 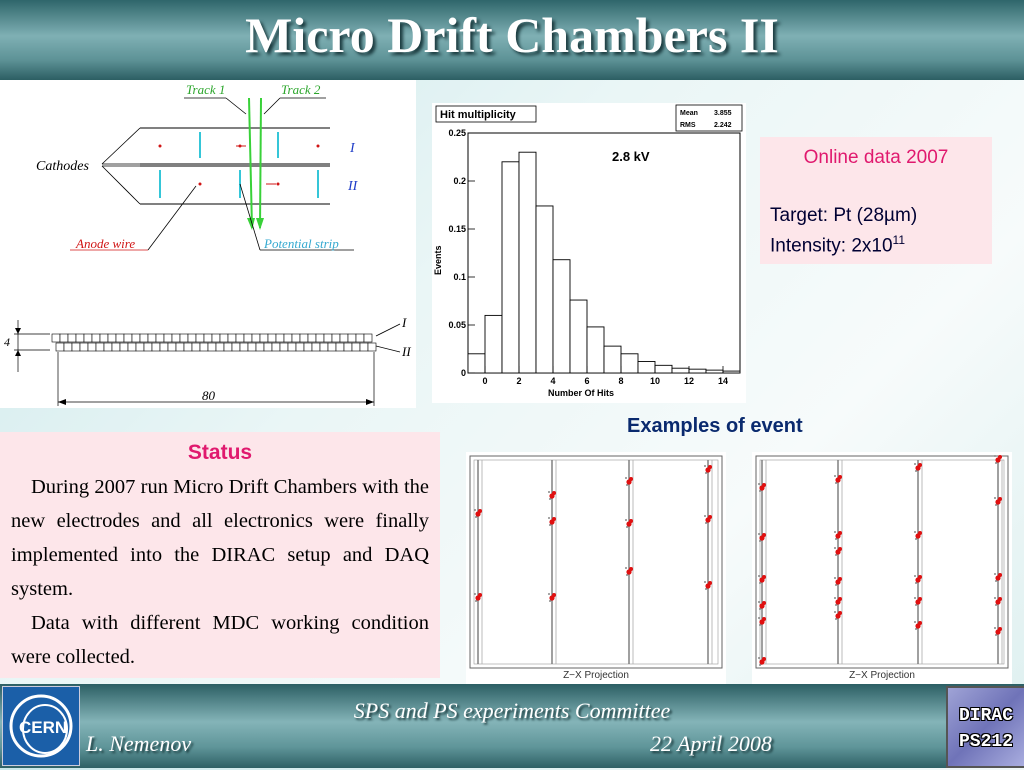 I want to click on dimension-width: 80, so click(x=209, y=395).